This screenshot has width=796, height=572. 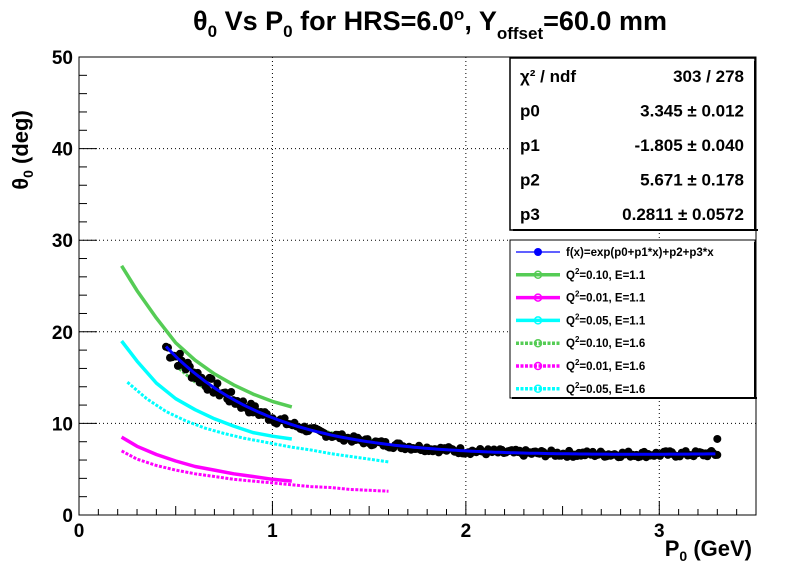 I want to click on y-tick-label: 40, so click(x=62, y=150).